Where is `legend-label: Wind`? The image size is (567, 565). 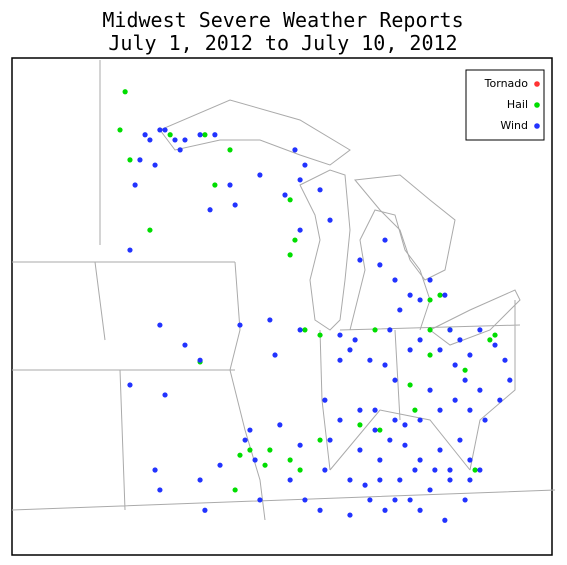 legend-label: Wind is located at coordinates (514, 125).